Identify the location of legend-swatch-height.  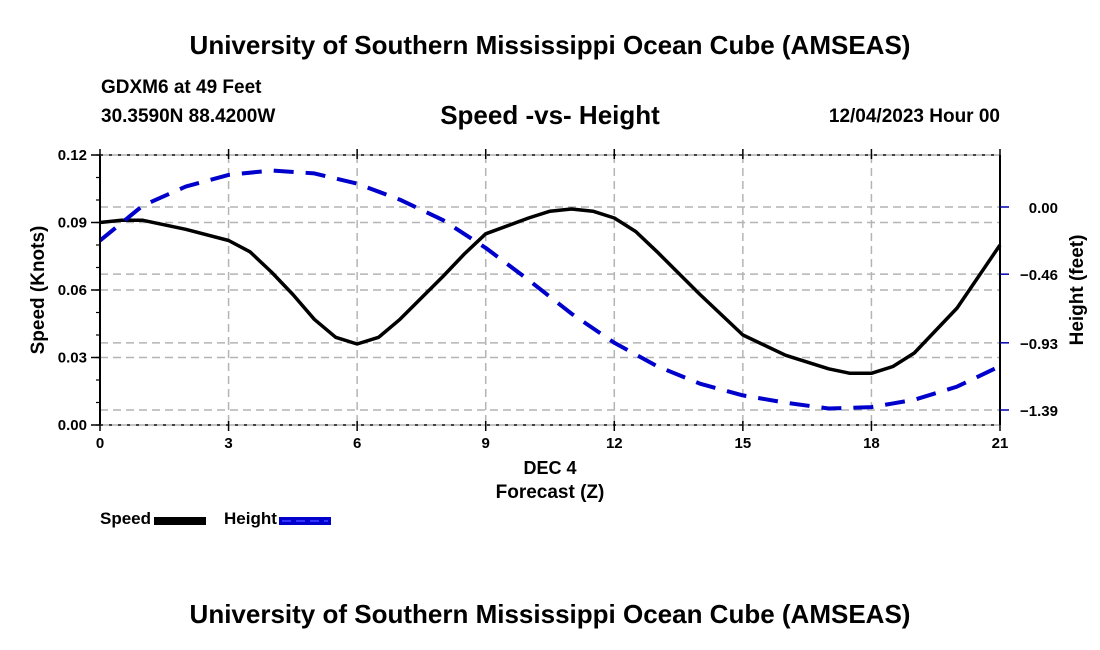
(304, 520).